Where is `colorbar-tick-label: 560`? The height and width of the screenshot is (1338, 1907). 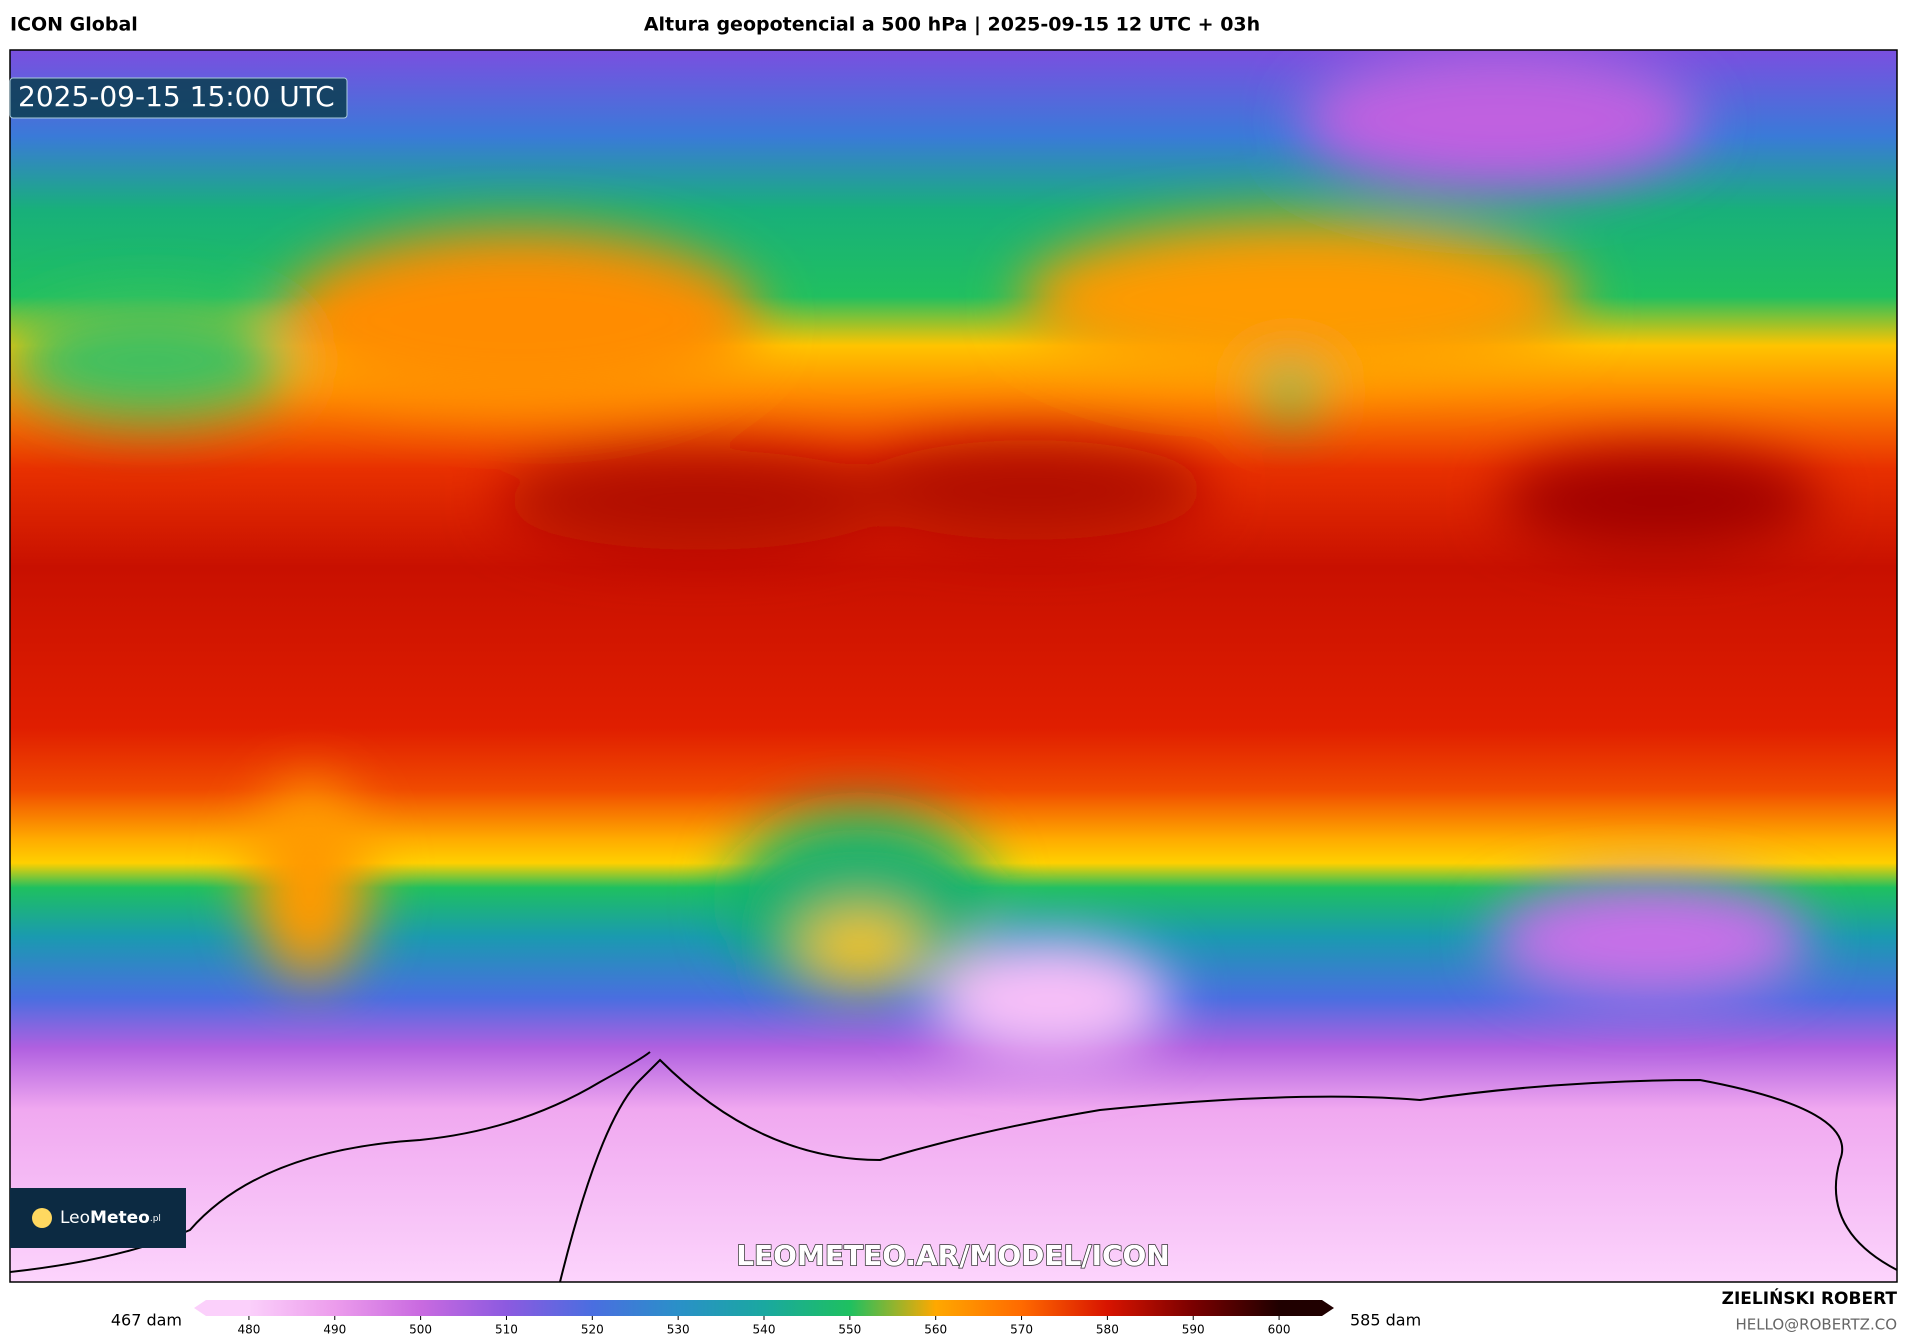 colorbar-tick-label: 560 is located at coordinates (935, 1330).